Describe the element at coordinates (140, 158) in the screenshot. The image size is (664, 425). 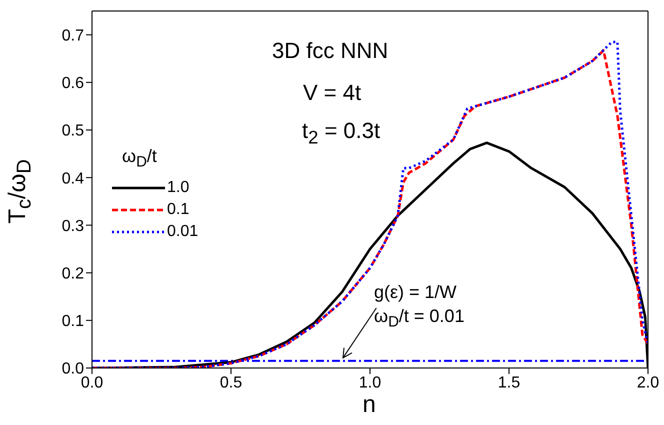
I see `legend-title: ω$_{D}$/t` at that location.